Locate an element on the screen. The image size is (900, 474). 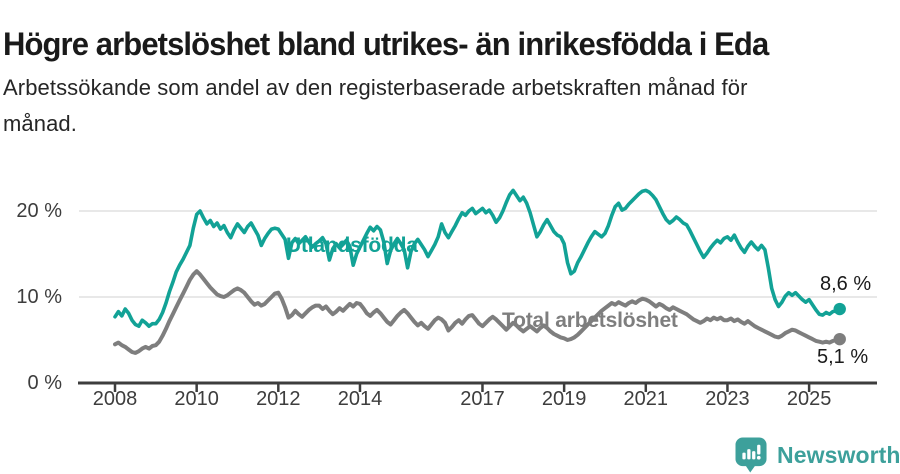
x-axis is located at coordinates (477, 386).